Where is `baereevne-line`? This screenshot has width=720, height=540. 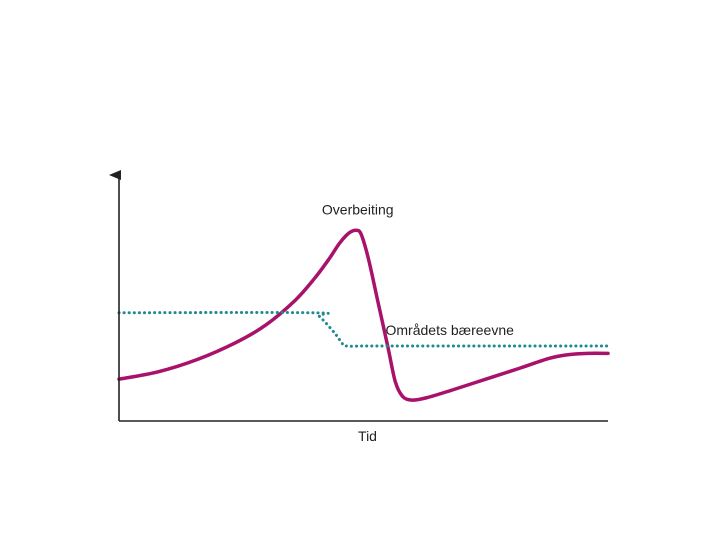
baereevne-line is located at coordinates (363, 329).